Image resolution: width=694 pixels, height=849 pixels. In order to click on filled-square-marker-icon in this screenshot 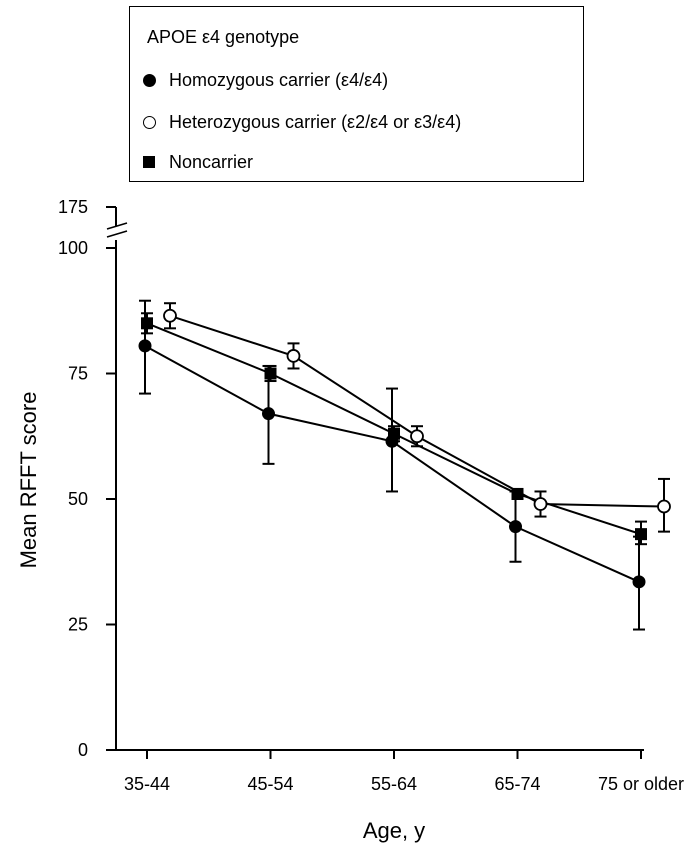, I will do `click(149, 162)`.